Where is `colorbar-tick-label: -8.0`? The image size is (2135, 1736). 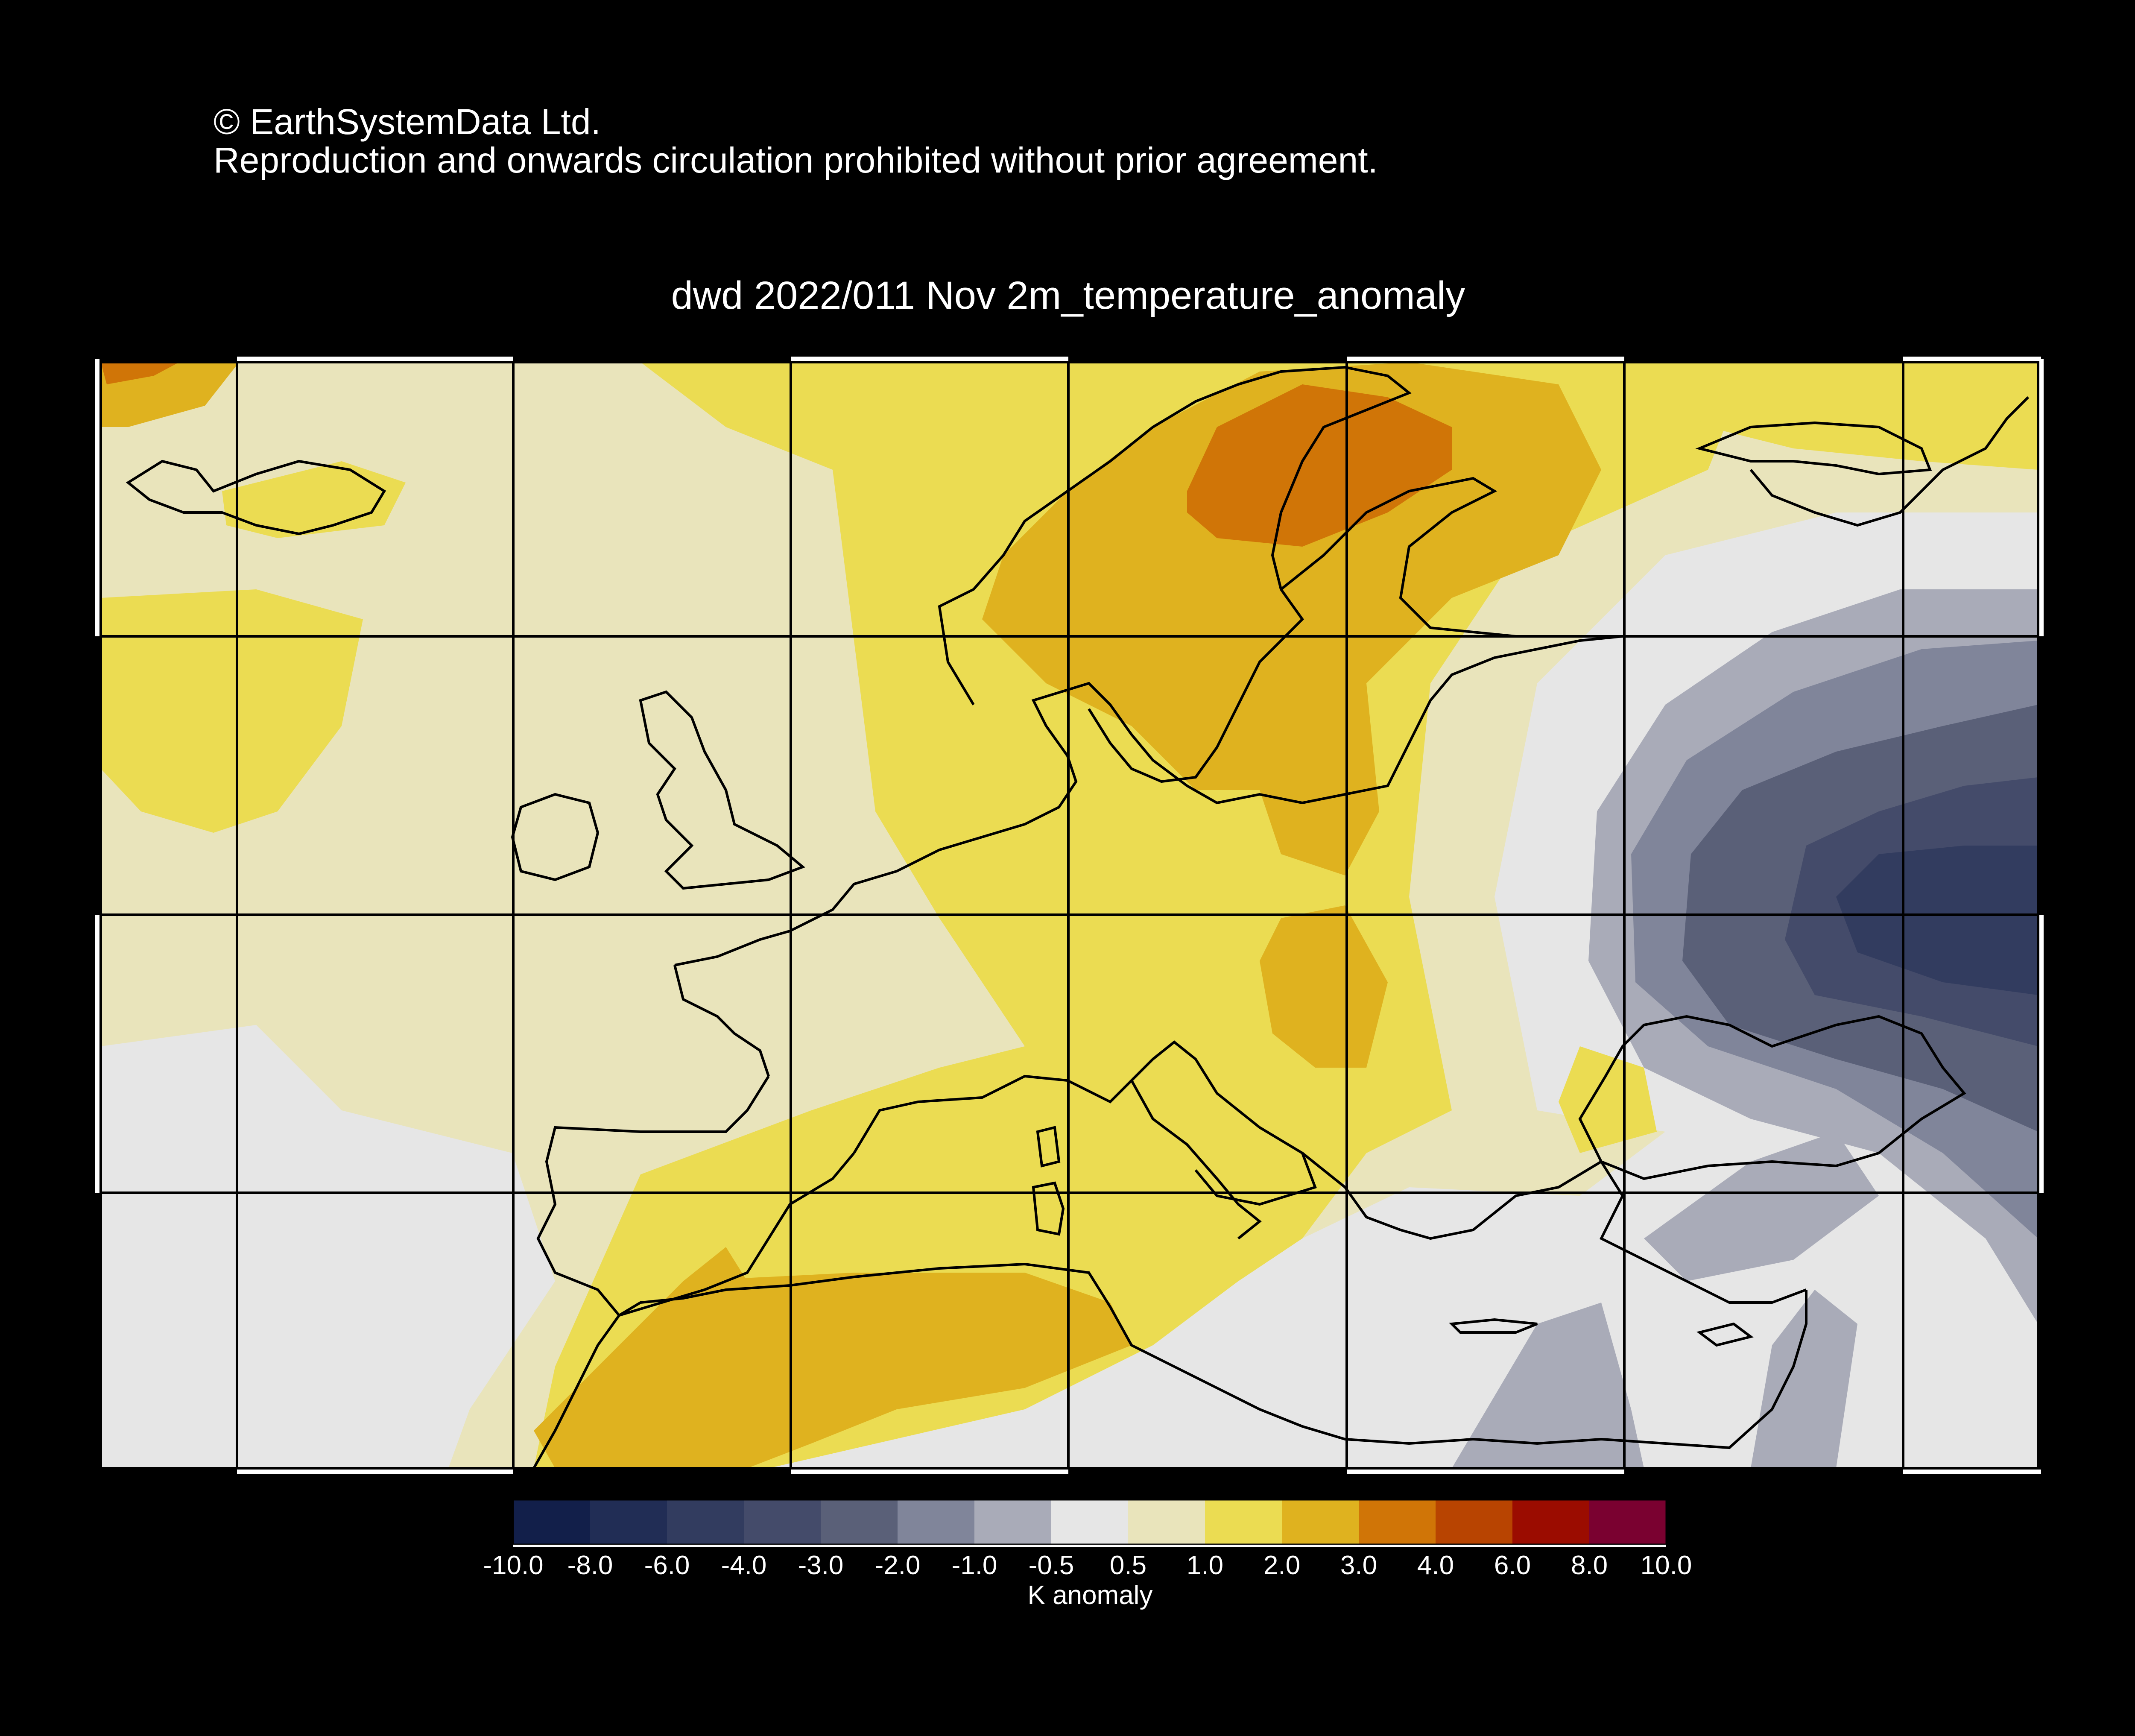 colorbar-tick-label: -8.0 is located at coordinates (590, 1565).